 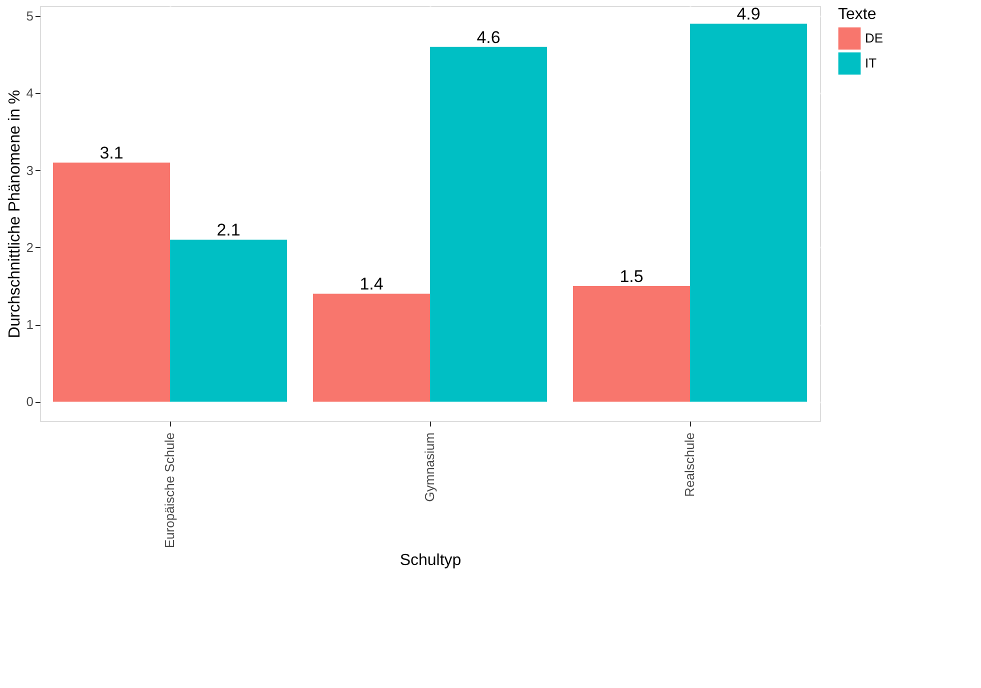 What do you see at coordinates (857, 14) in the screenshot?
I see `legend-title: Texte` at bounding box center [857, 14].